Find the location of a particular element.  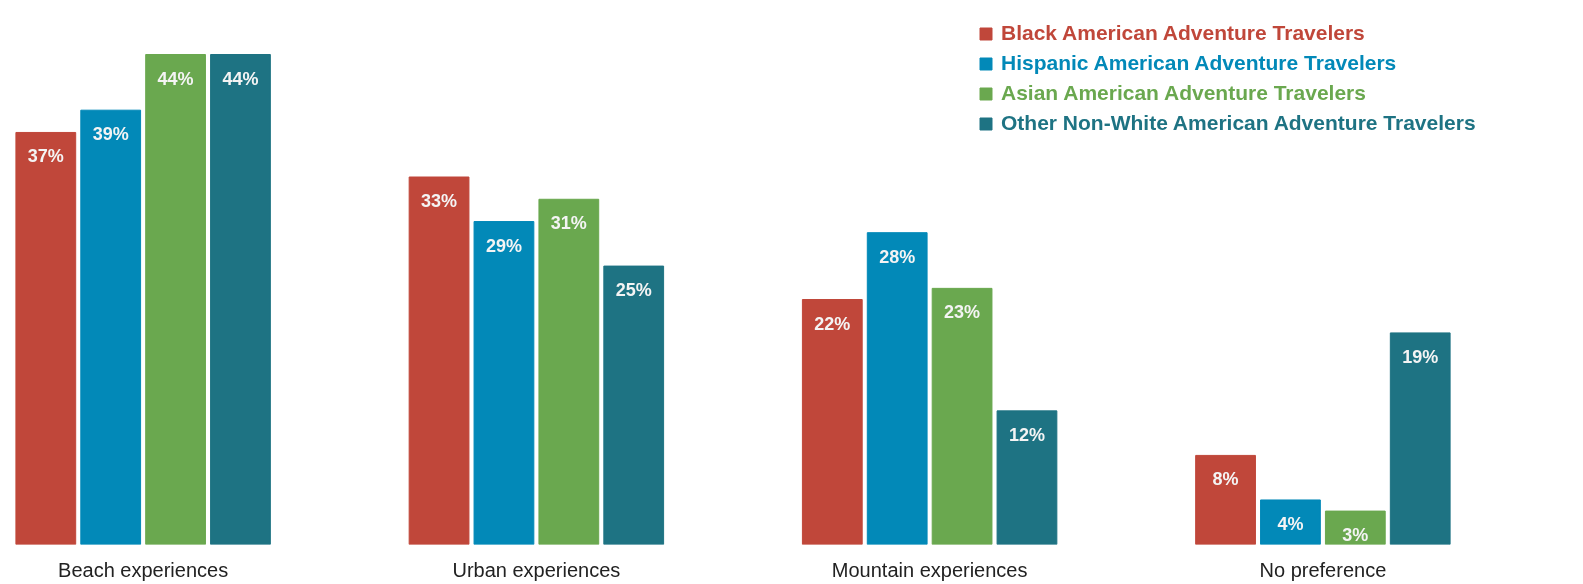

data-label: 22% is located at coordinates (832, 323).